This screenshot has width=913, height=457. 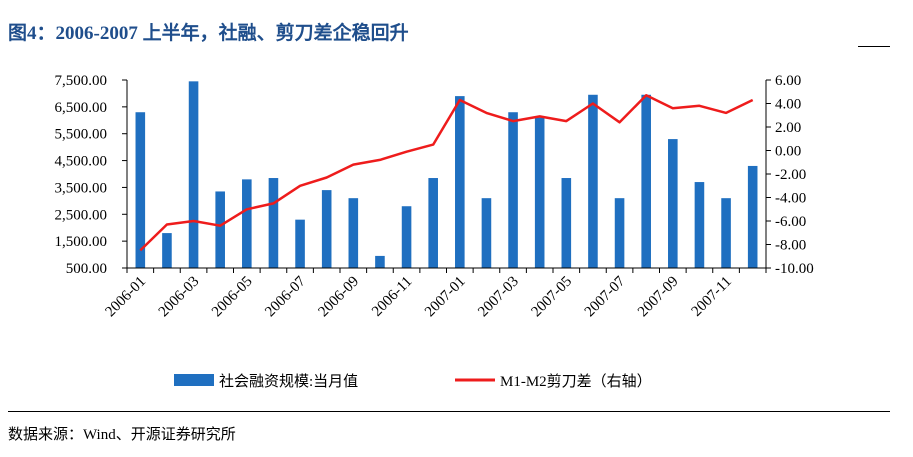 What do you see at coordinates (81, 162) in the screenshot?
I see `left-tick-label: 4,500.00` at bounding box center [81, 162].